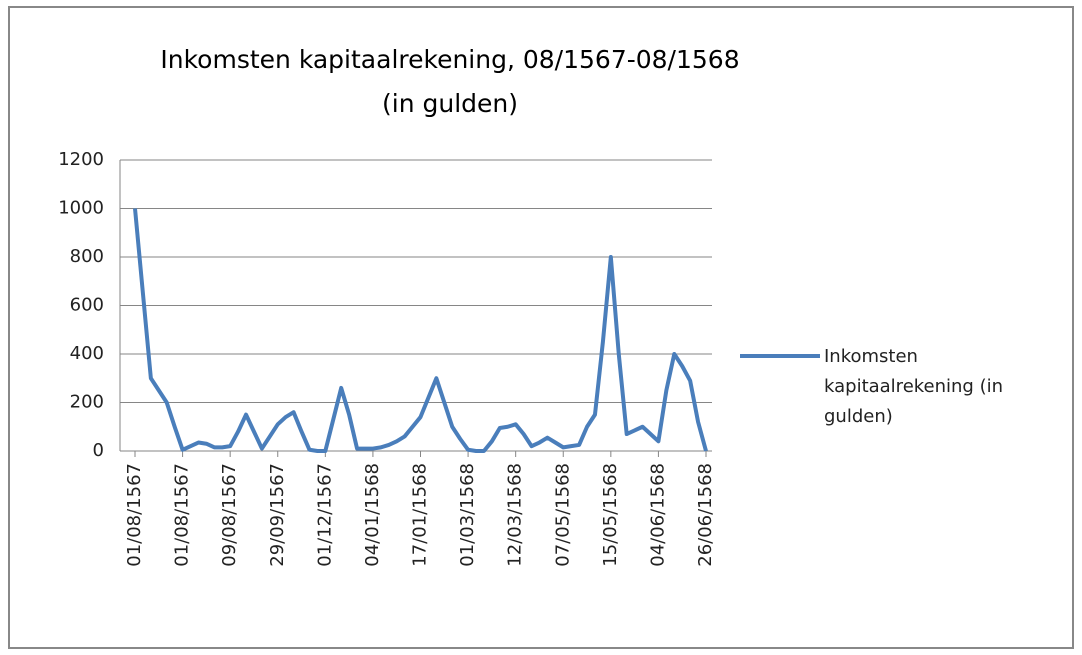 The width and height of the screenshot is (1082, 655). I want to click on y-tick-label: 200, so click(87, 402).